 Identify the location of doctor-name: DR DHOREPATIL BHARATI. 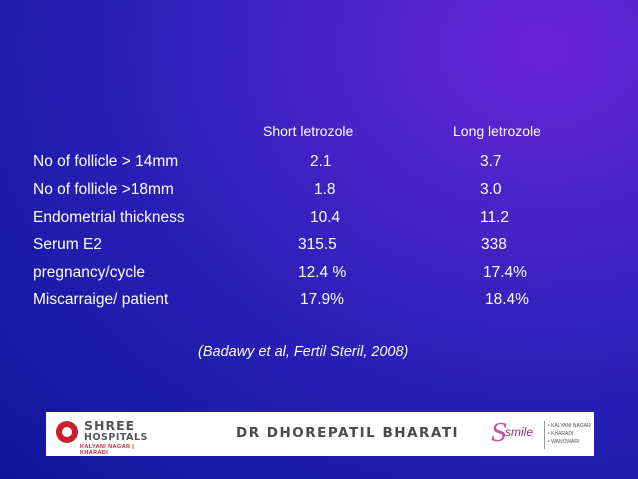
(348, 433).